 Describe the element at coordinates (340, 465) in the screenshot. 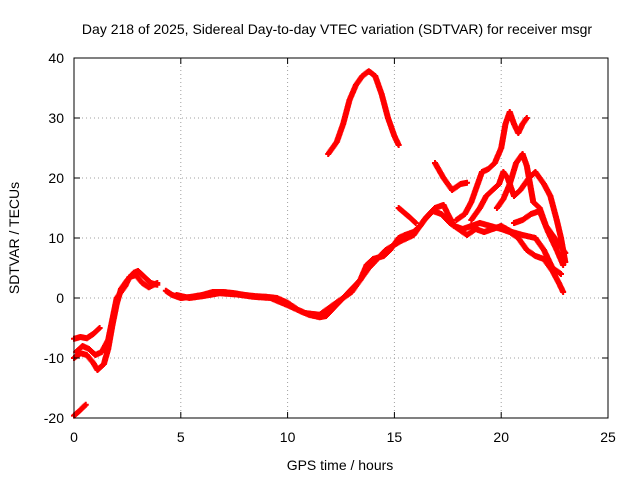

I see `x-axis-label: GPS time / hours` at that location.